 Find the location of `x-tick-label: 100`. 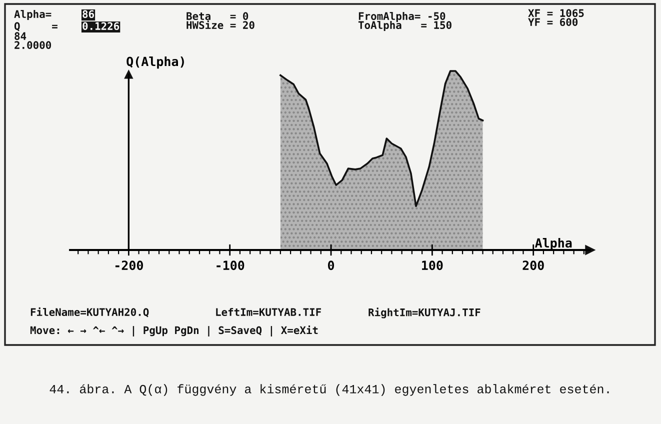

x-tick-label: 100 is located at coordinates (432, 265).